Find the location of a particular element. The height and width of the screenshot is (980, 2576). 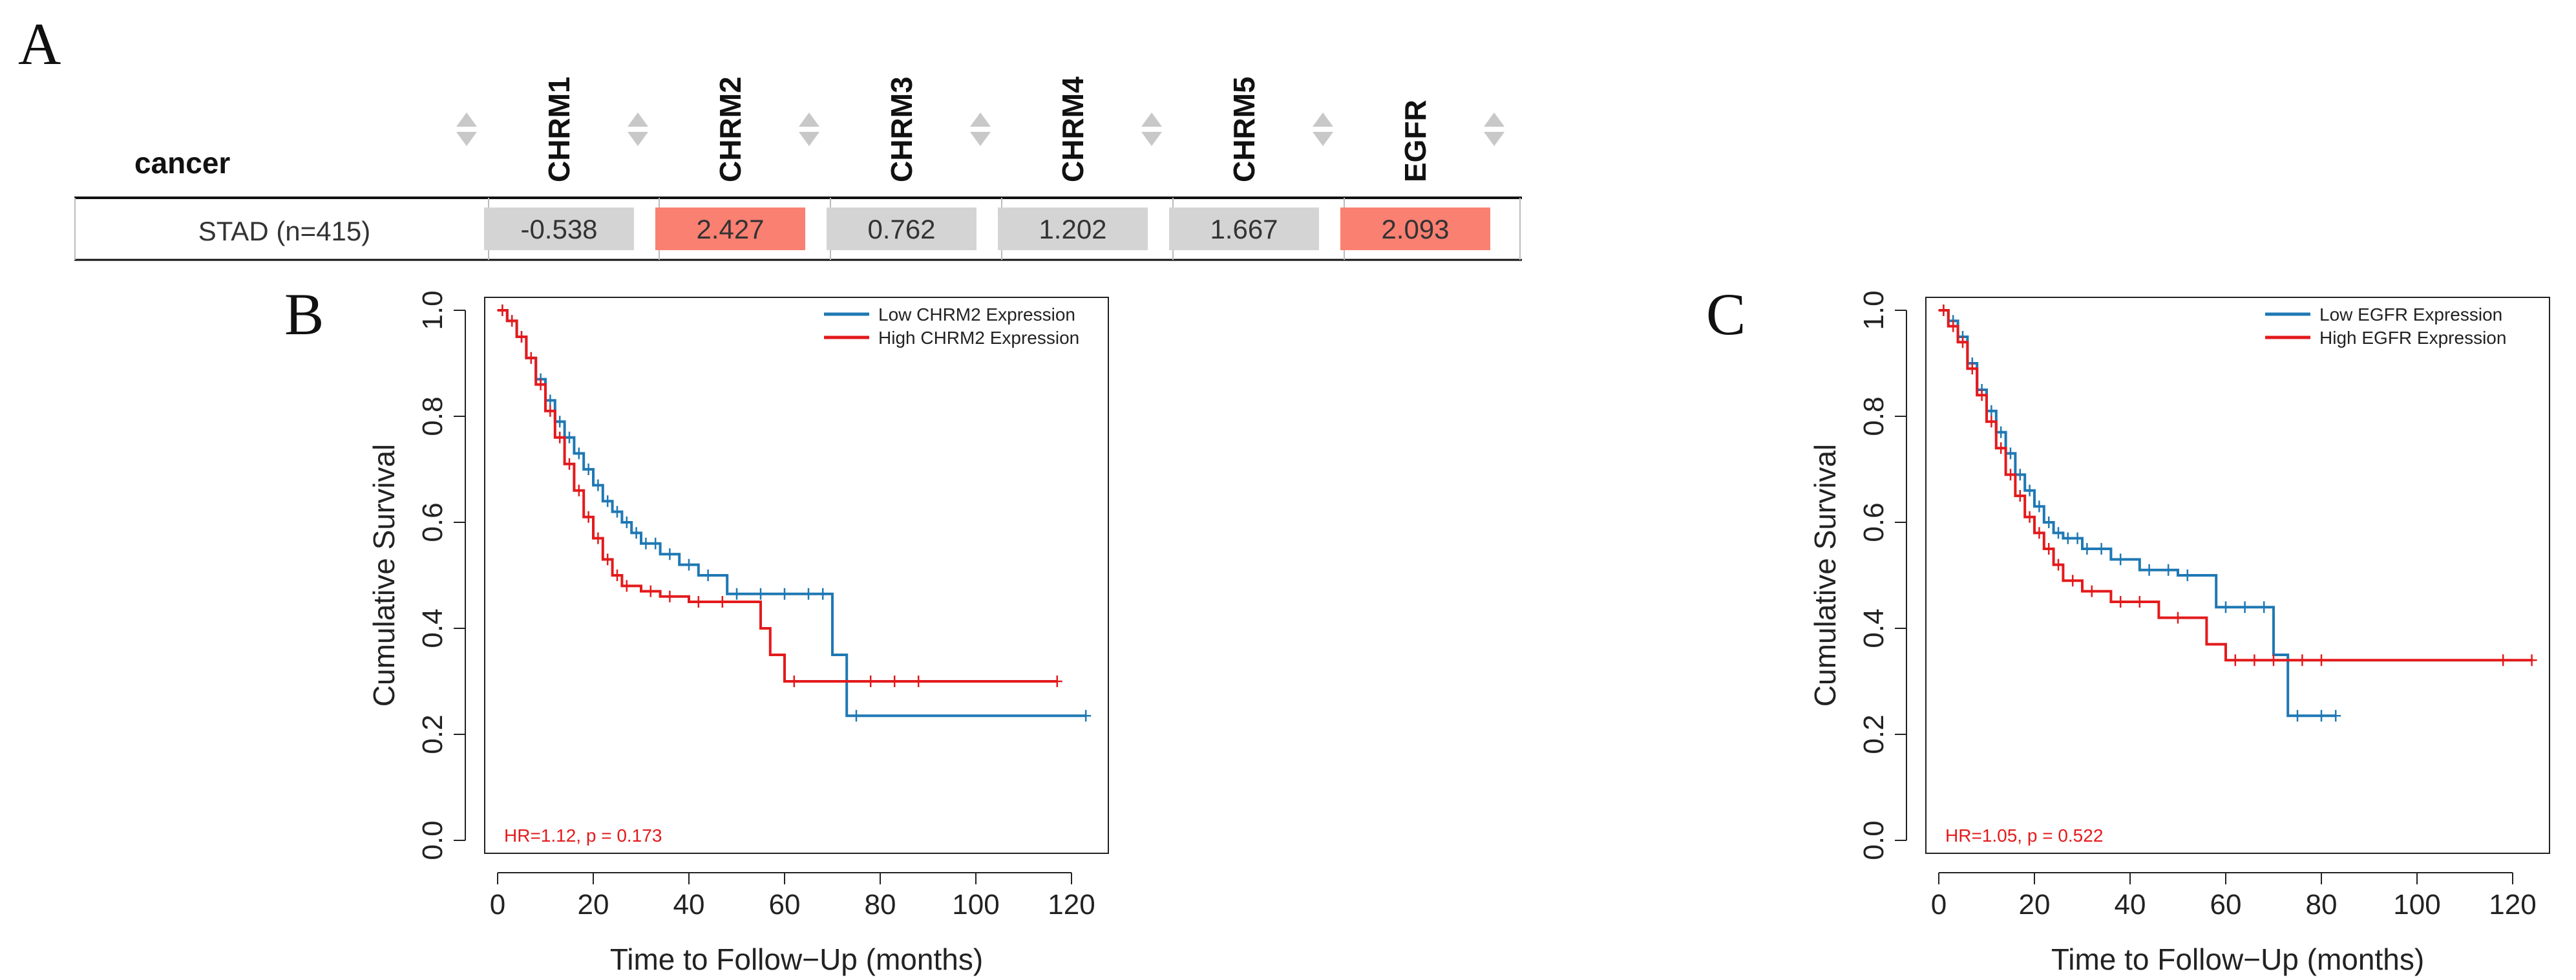

column-header-chrm2: CHRM2 is located at coordinates (730, 129).